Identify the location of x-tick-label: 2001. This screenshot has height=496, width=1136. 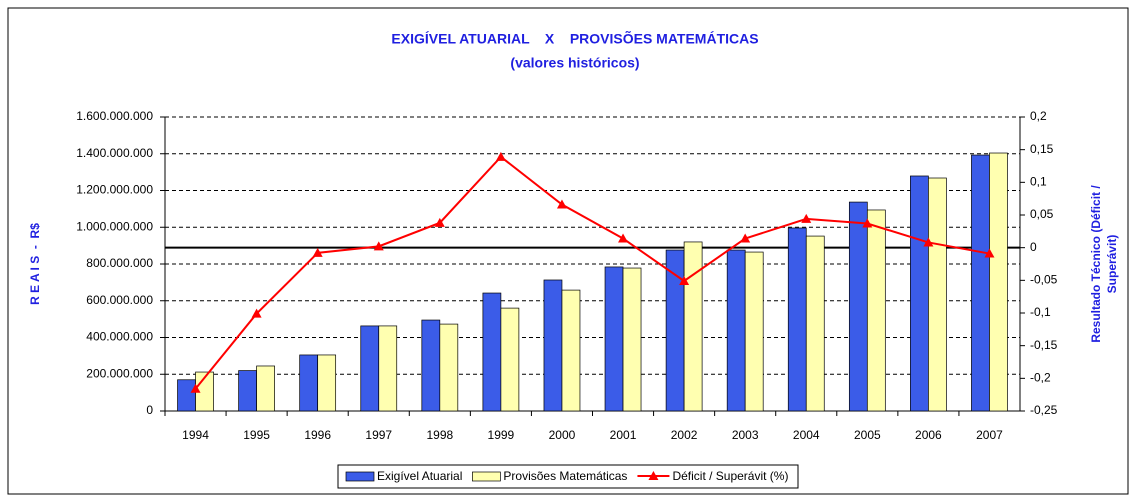
(623, 435).